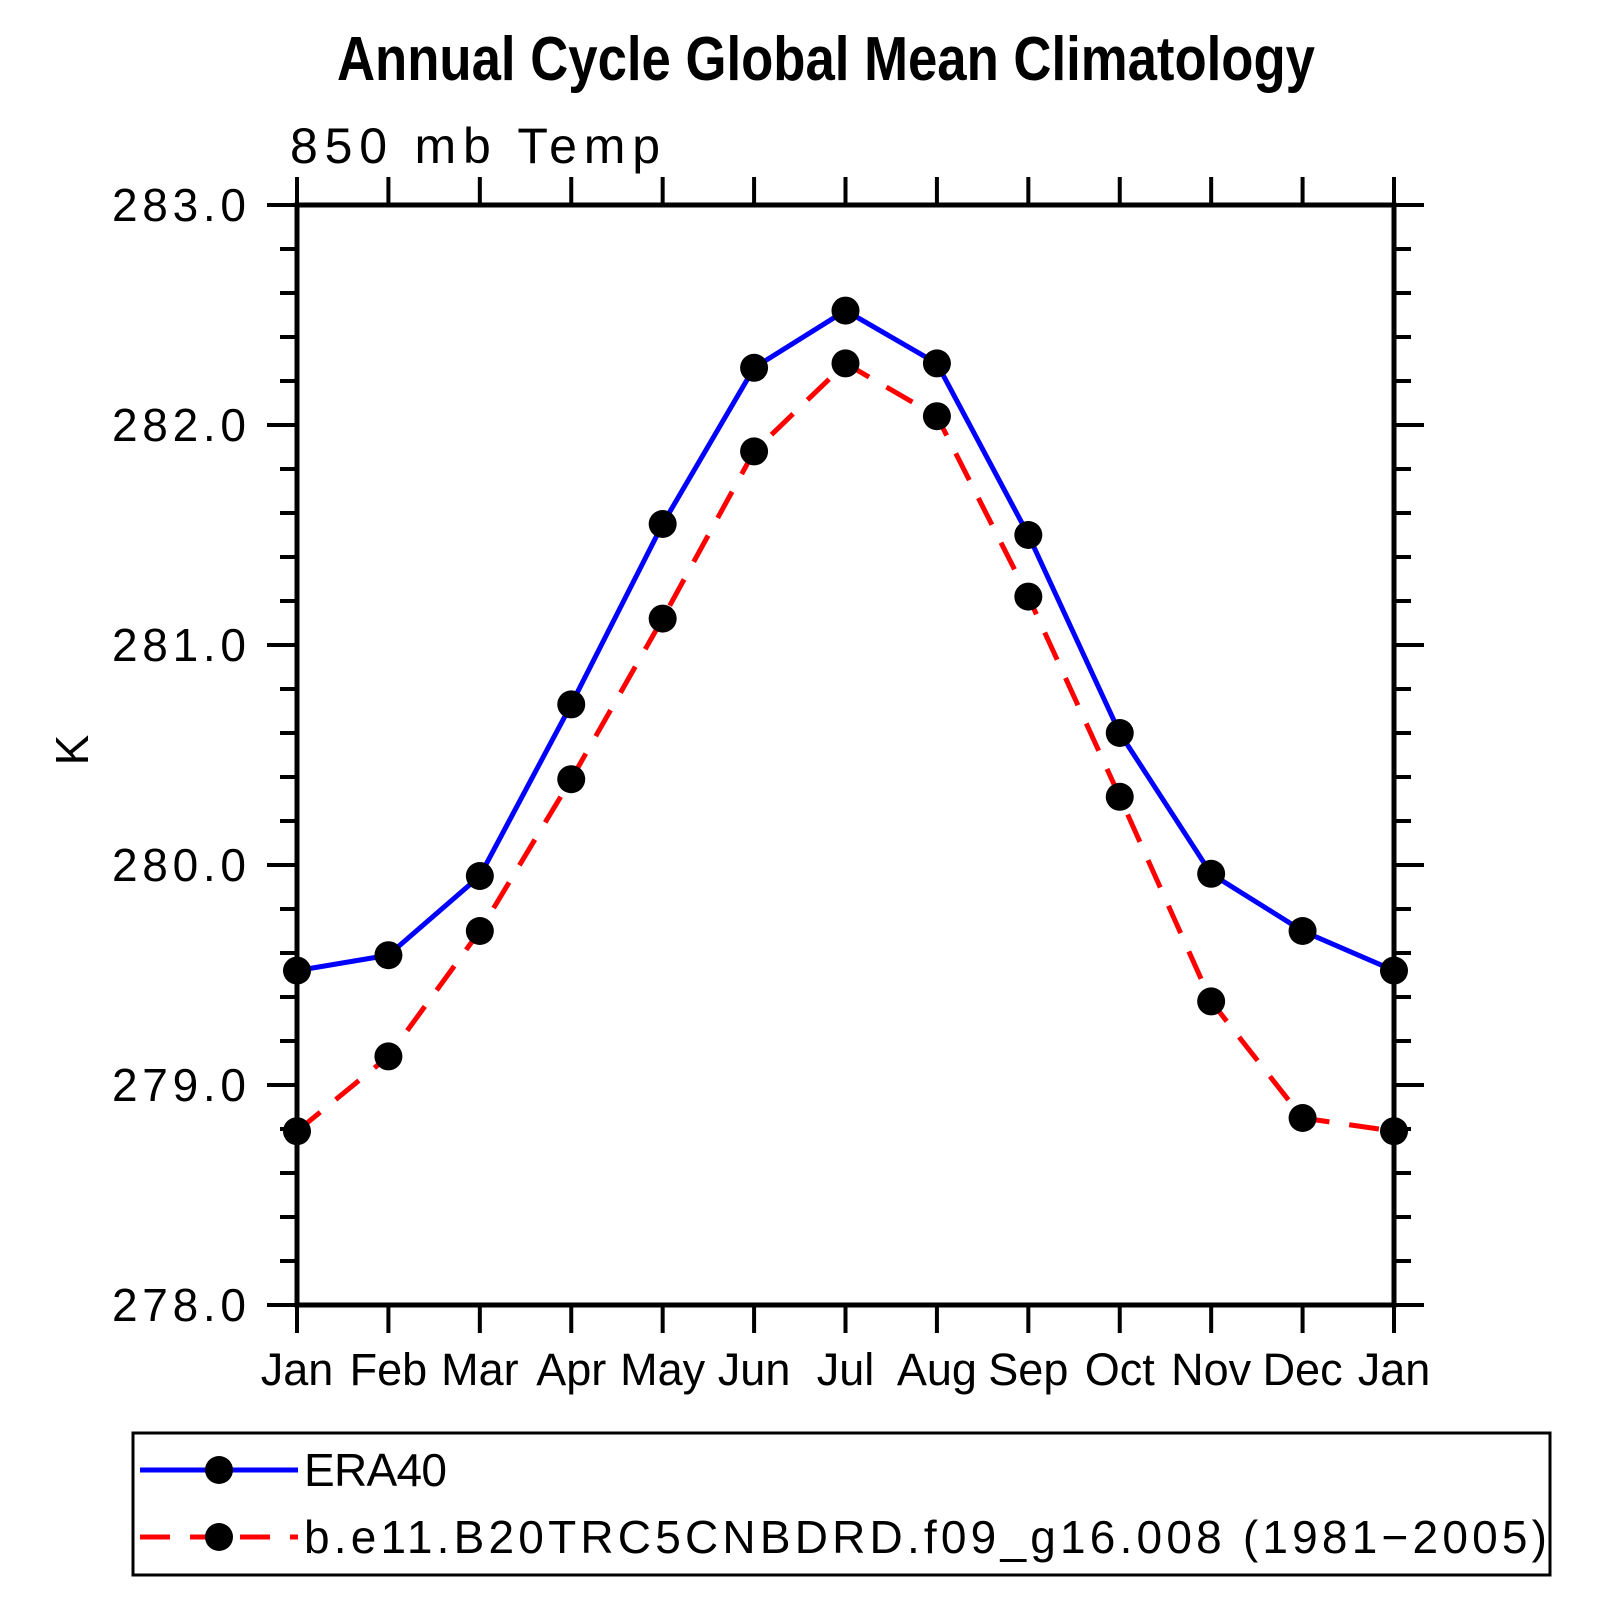 This screenshot has height=1618, width=1613. What do you see at coordinates (1211, 1369) in the screenshot?
I see `x-tick-label: Nov` at bounding box center [1211, 1369].